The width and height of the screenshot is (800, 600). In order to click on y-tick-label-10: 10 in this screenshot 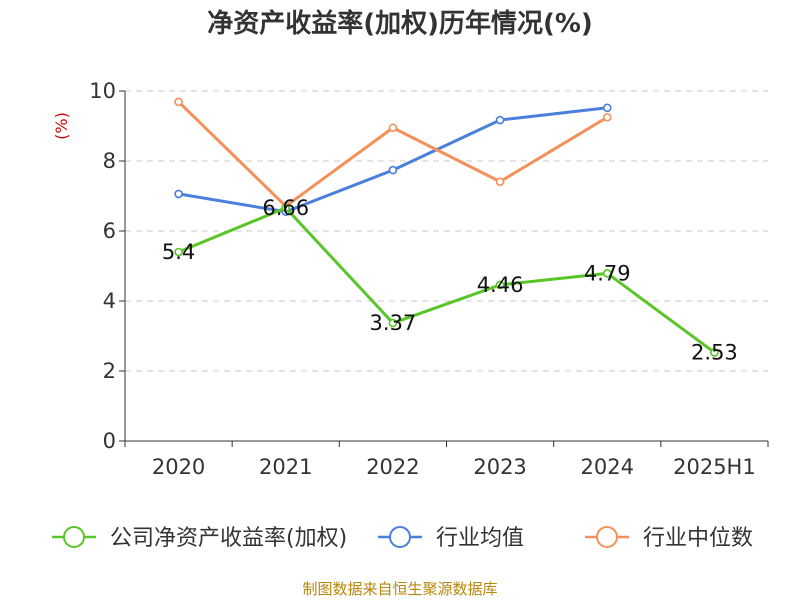, I will do `click(102, 91)`.